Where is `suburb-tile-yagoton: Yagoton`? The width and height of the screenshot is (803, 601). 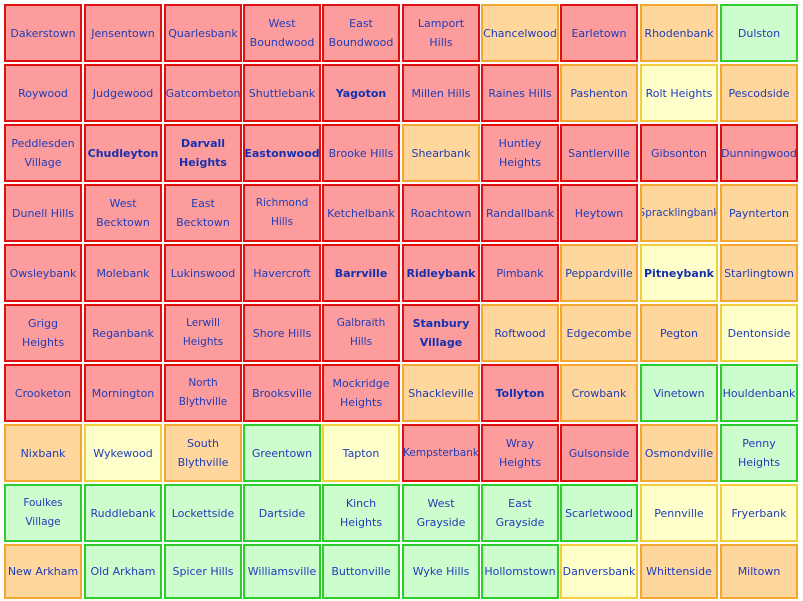 suburb-tile-yagoton: Yagoton is located at coordinates (361, 93).